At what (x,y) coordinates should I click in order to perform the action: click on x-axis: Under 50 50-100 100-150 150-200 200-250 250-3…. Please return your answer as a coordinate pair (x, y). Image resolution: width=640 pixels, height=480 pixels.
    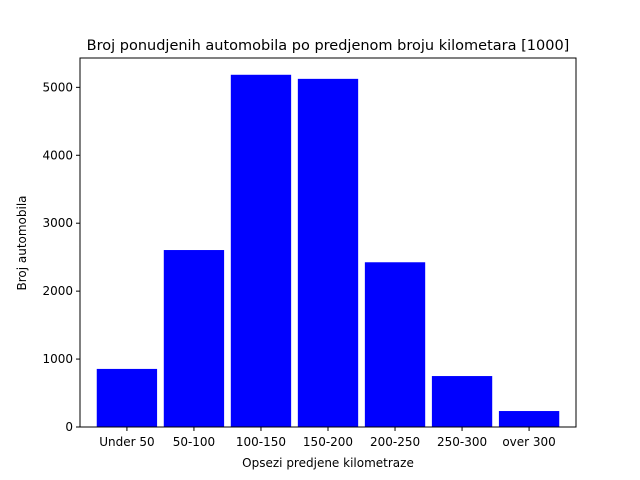
    Looking at the image, I should click on (327, 438).